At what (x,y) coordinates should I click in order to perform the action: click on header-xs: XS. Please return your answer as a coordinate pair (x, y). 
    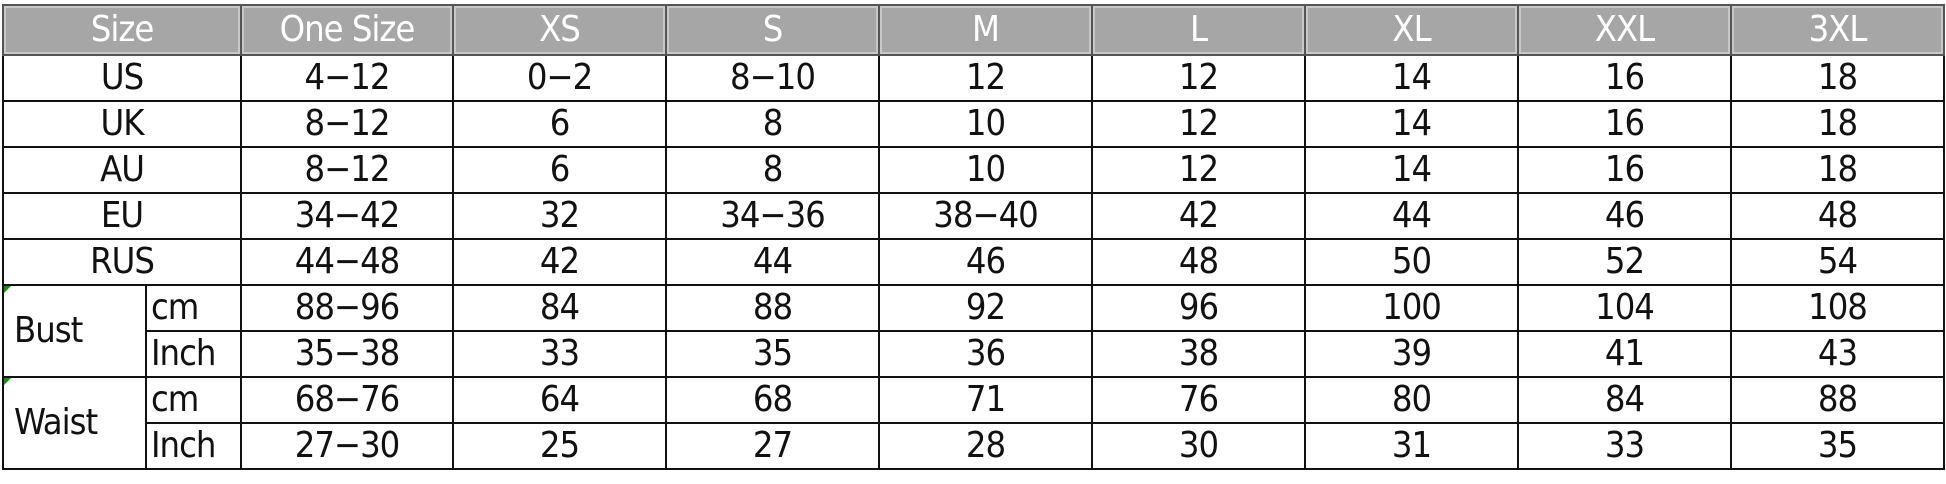
    Looking at the image, I should click on (559, 30).